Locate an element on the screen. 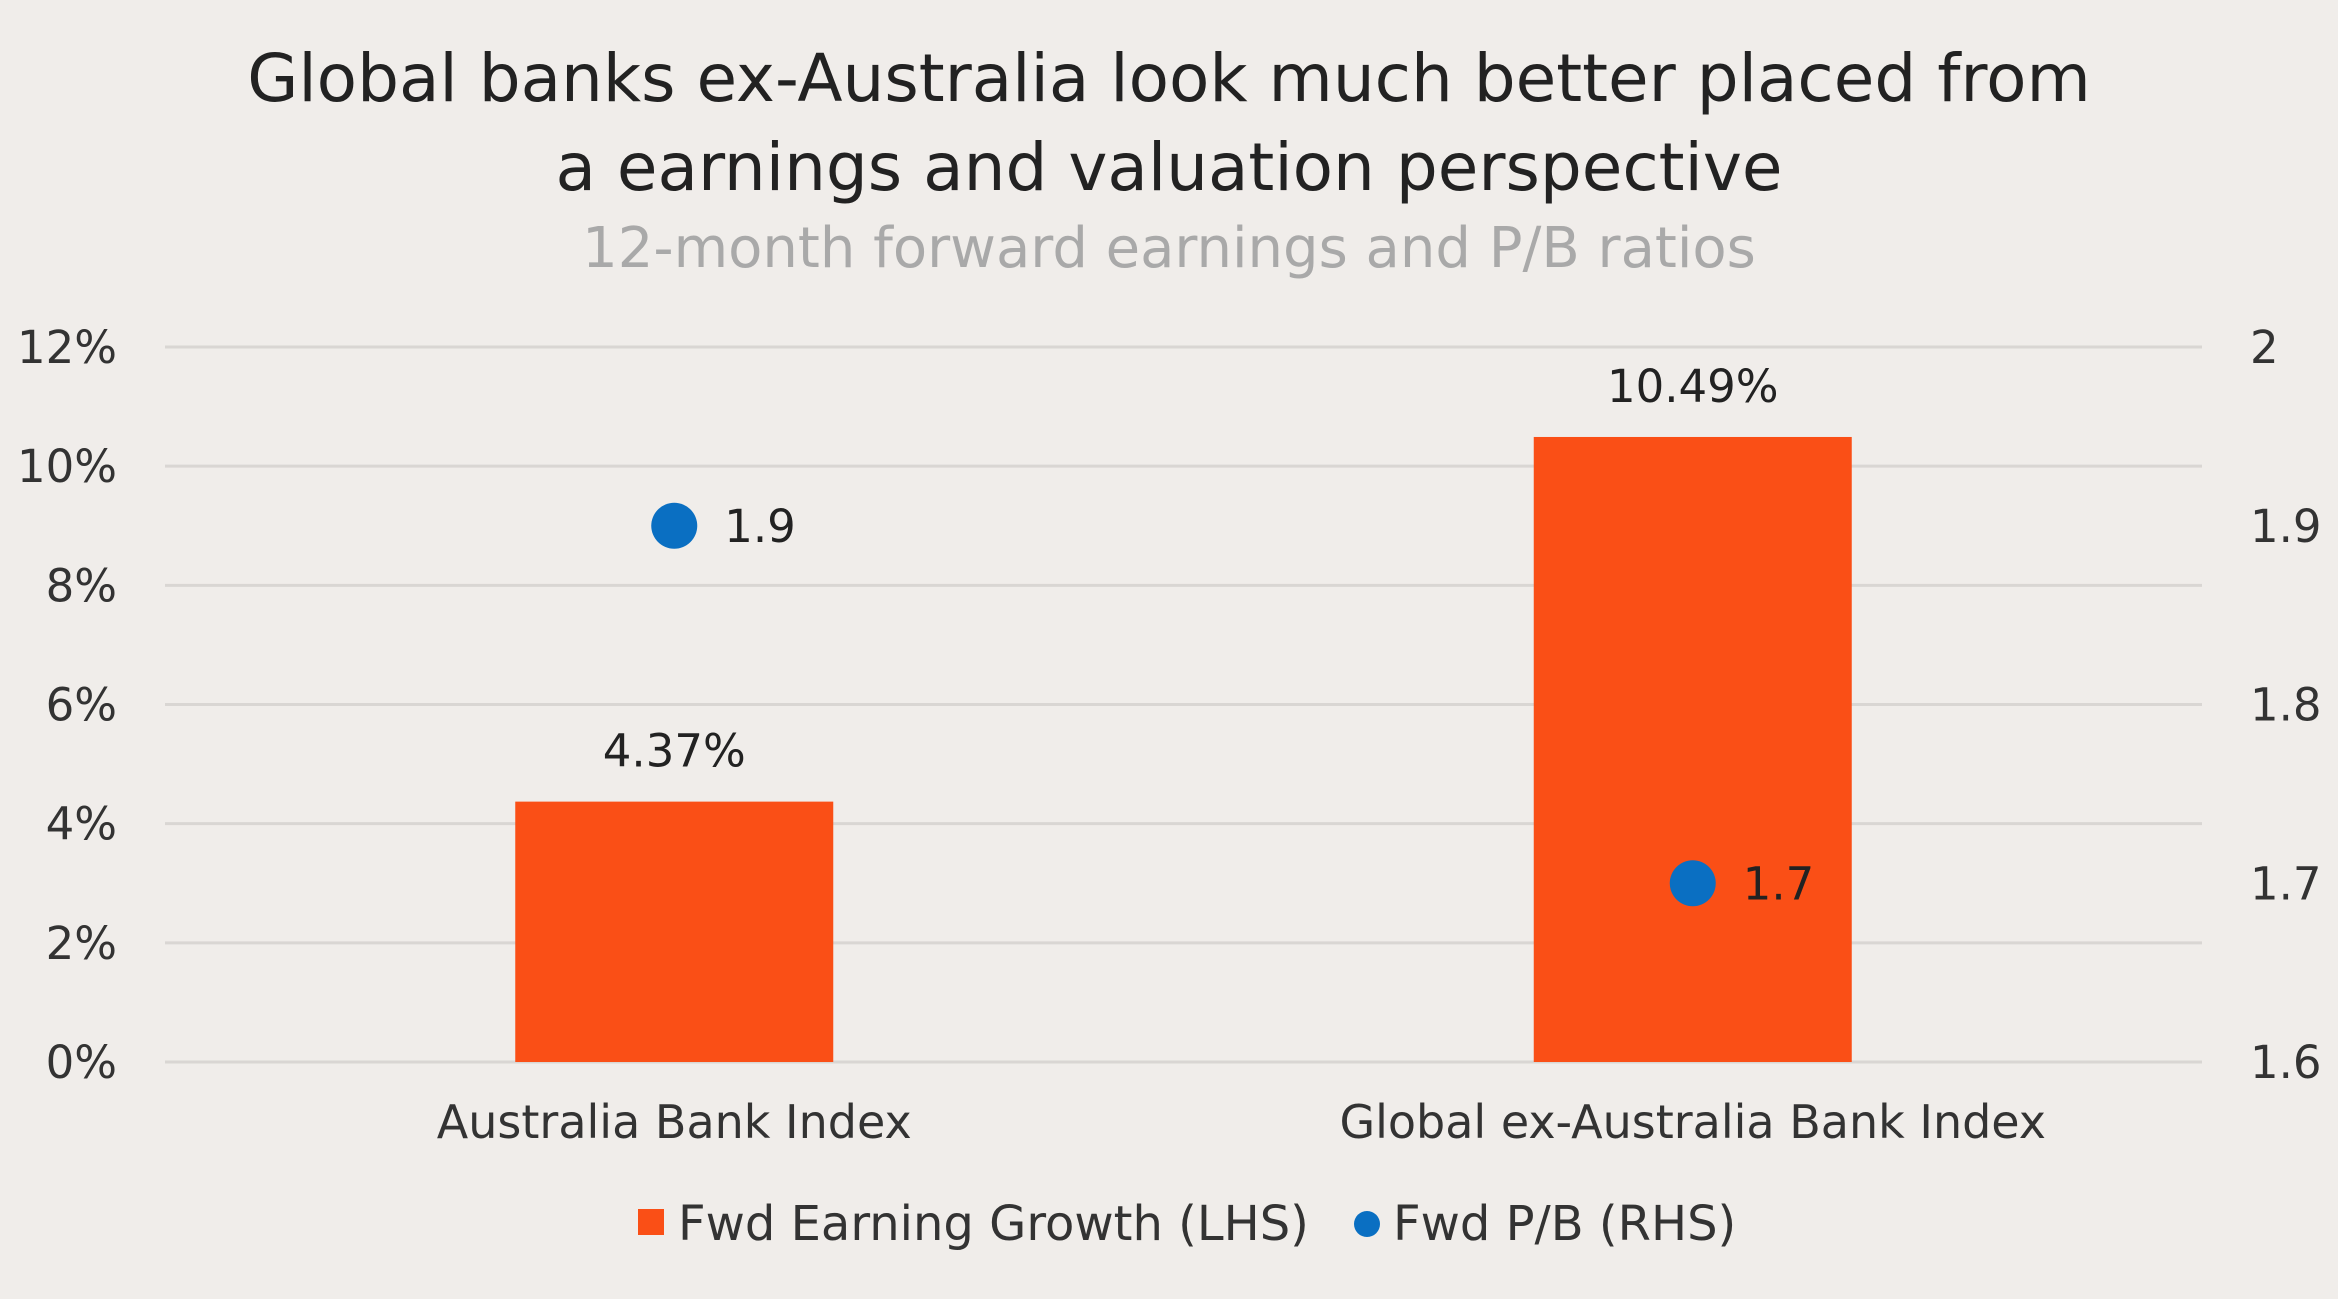 The image size is (2338, 1299). right-tick-label: 2 is located at coordinates (2264, 347).